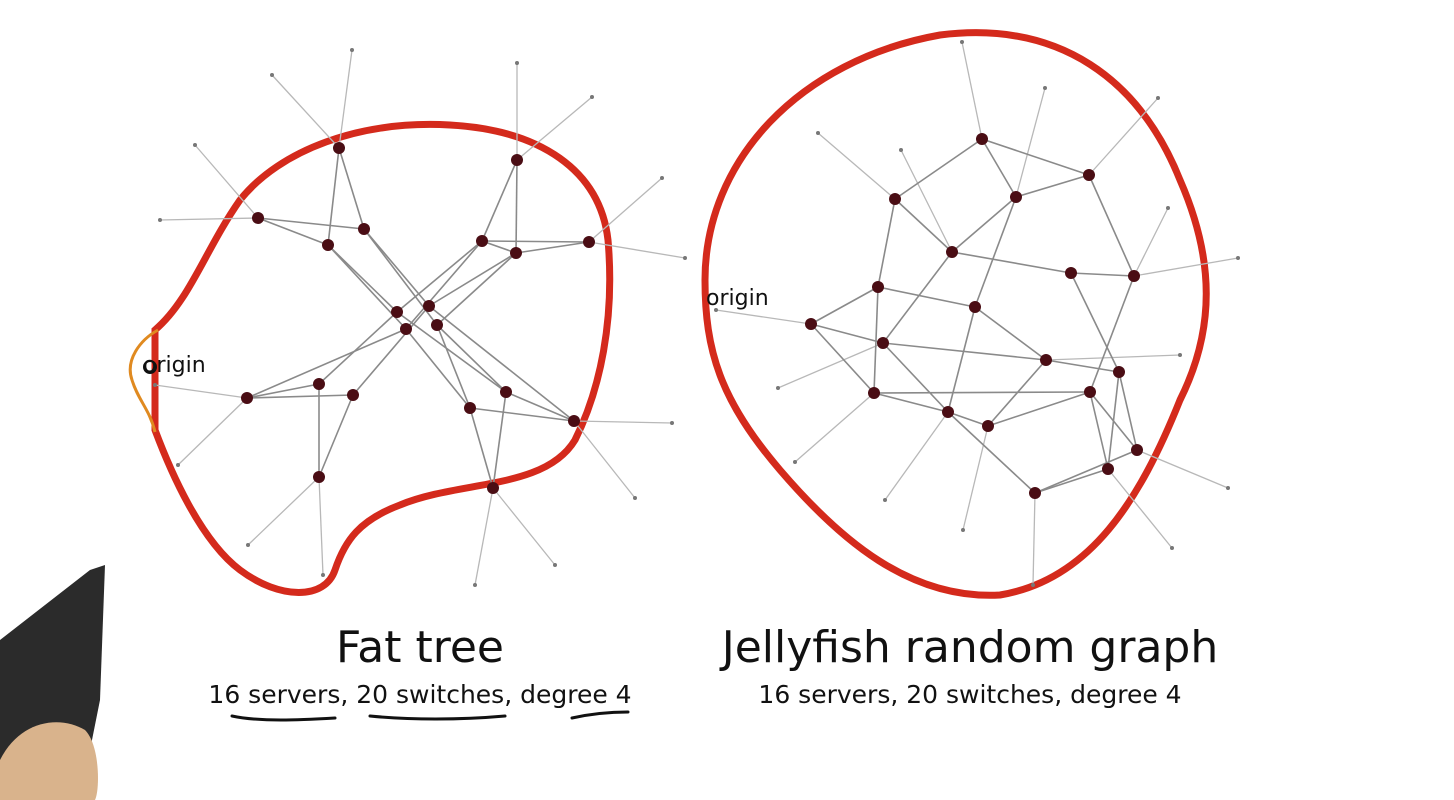 This screenshot has height=800, width=1454. Describe the element at coordinates (437, 717) in the screenshot. I see `underline-switches` at that location.